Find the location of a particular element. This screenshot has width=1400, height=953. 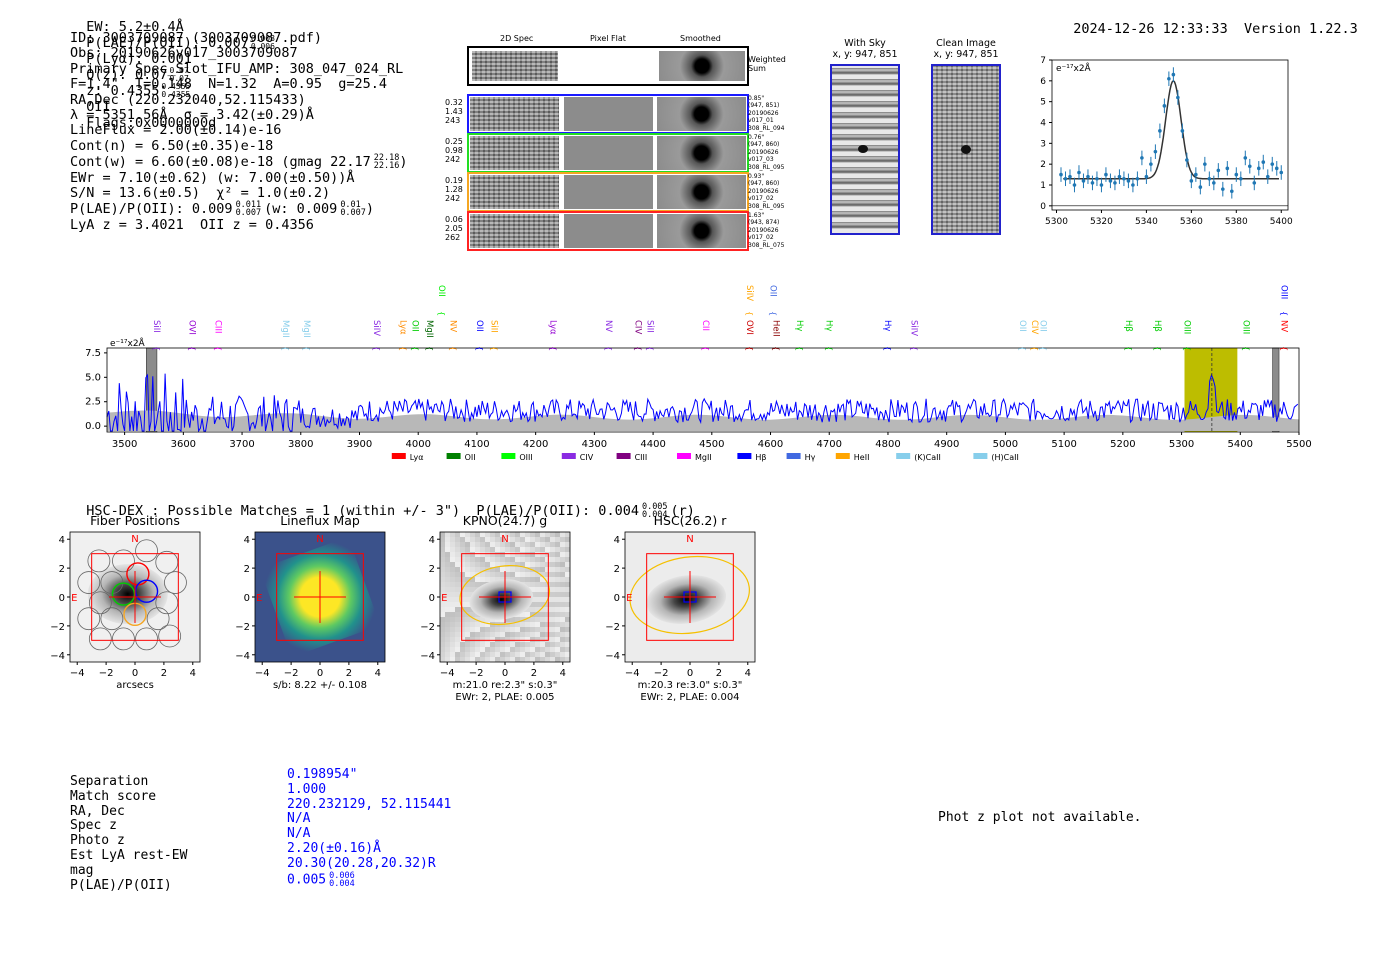

panel-x-tick-label: −4 is located at coordinates (447, 673).